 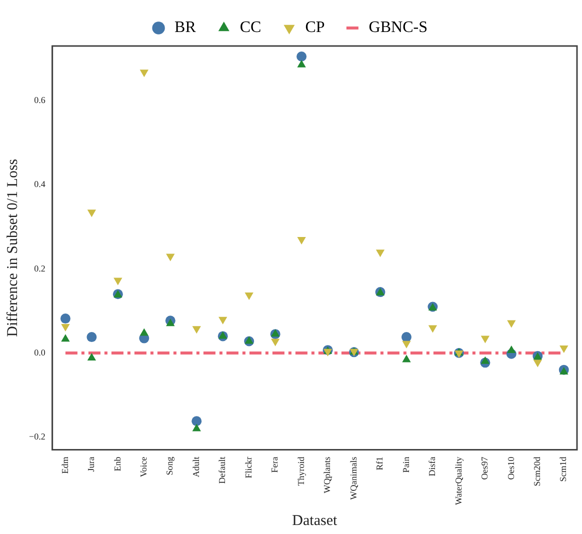 I want to click on x-tick-label: Scm20d, so click(x=537, y=471).